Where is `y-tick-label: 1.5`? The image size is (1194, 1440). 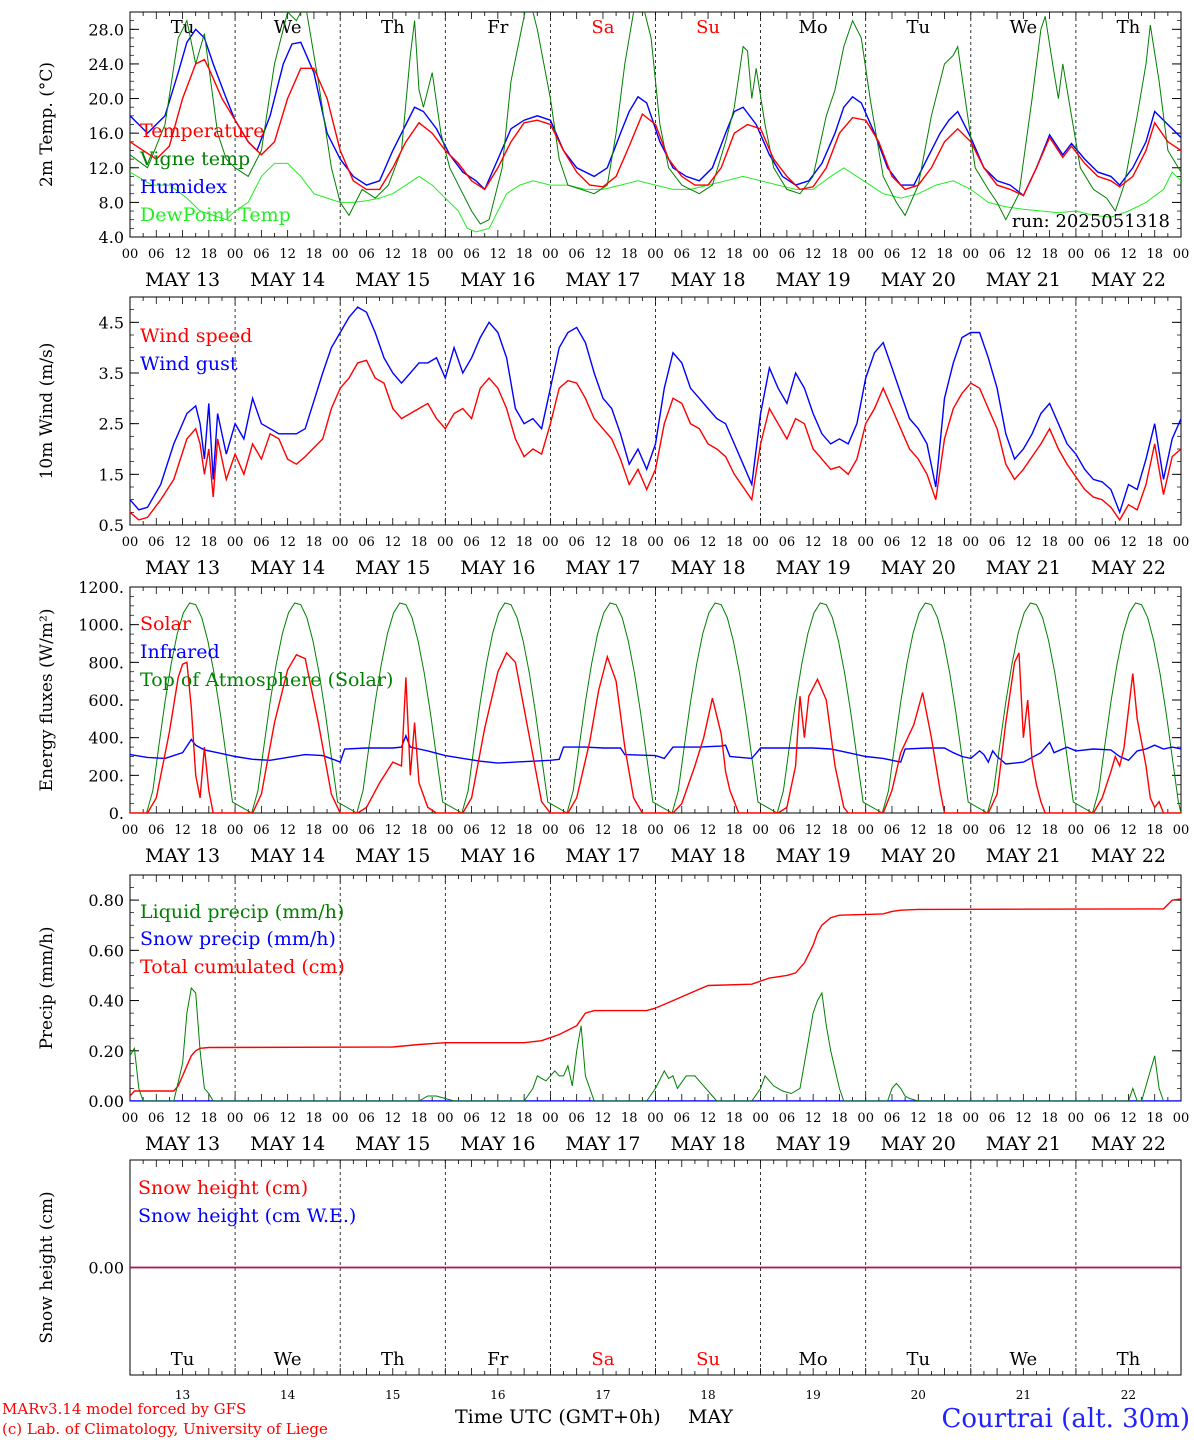
y-tick-label: 1.5 is located at coordinates (111, 474).